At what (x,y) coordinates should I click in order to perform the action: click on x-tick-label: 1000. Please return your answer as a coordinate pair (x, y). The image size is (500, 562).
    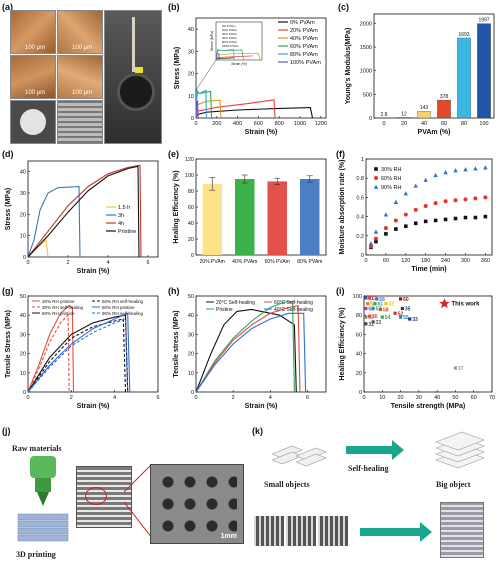
    Looking at the image, I should click on (300, 124).